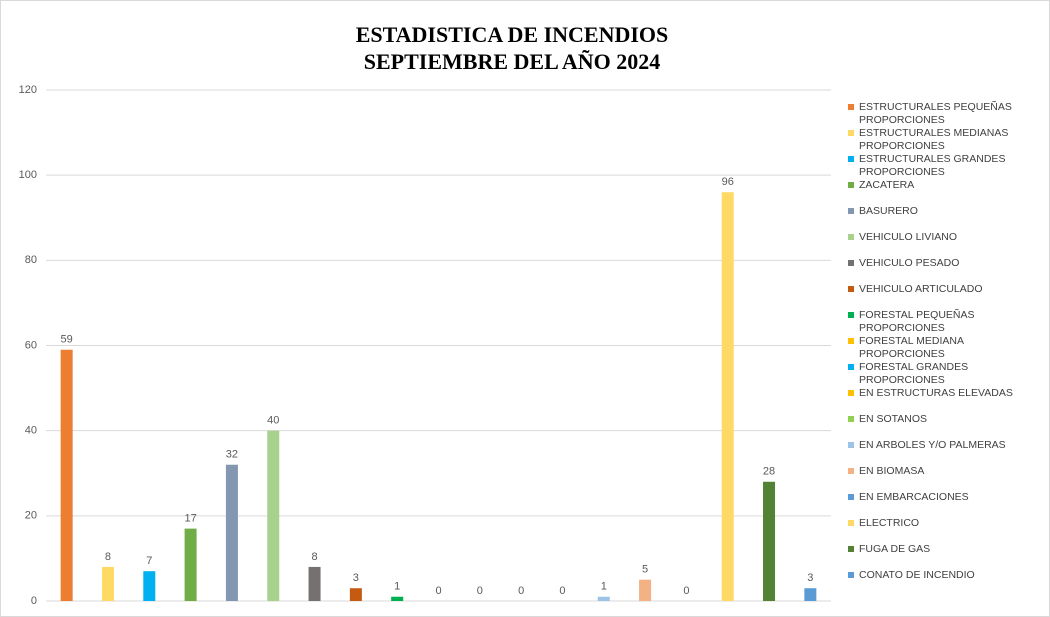 This screenshot has width=1050, height=617. I want to click on legend-label: VEHICULO LIVIANO, so click(908, 237).